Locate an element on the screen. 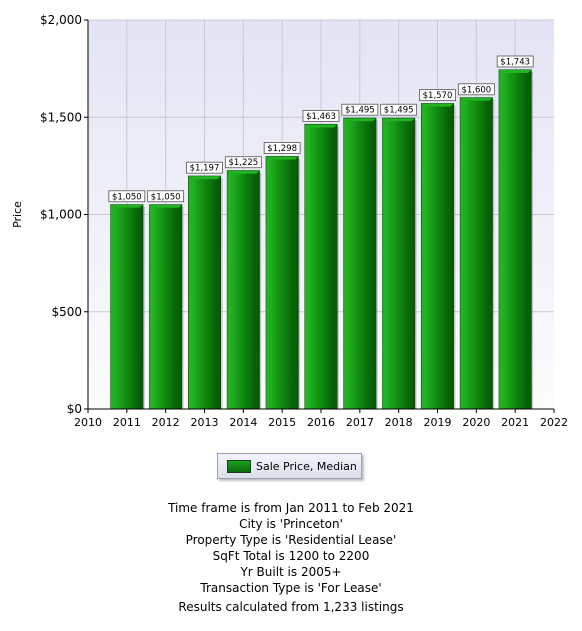 Image resolution: width=582 pixels, height=631 pixels. legend-label-sale-price: Sale Price, Median is located at coordinates (306, 466).